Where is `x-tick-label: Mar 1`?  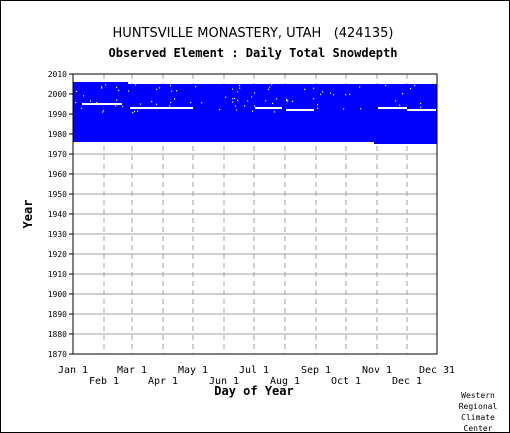
x-tick-label: Mar 1 is located at coordinates (132, 370).